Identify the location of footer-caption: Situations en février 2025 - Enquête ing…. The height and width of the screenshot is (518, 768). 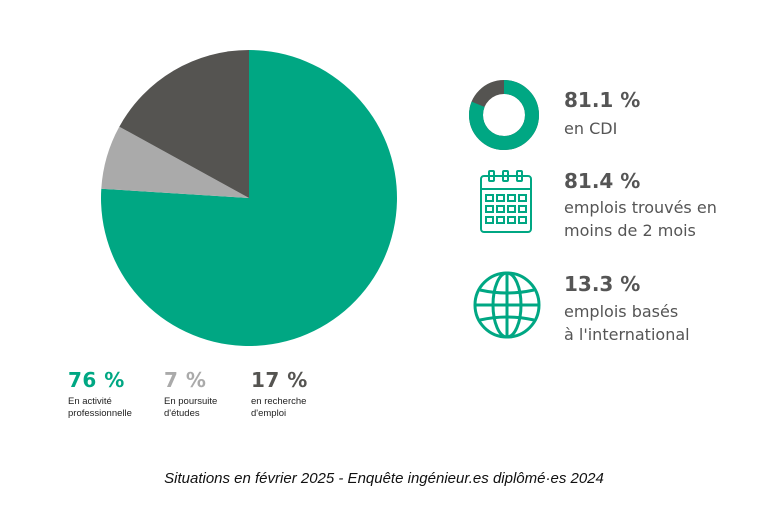
(384, 478).